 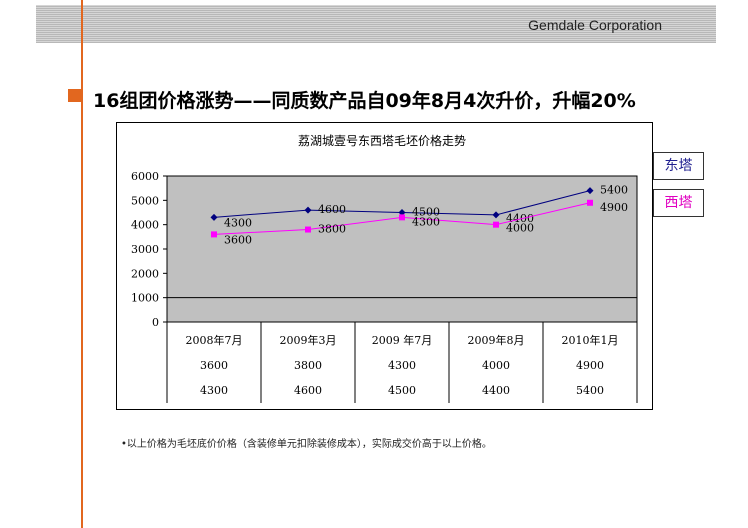 I want to click on y-tick-label: 1000, so click(x=145, y=298).